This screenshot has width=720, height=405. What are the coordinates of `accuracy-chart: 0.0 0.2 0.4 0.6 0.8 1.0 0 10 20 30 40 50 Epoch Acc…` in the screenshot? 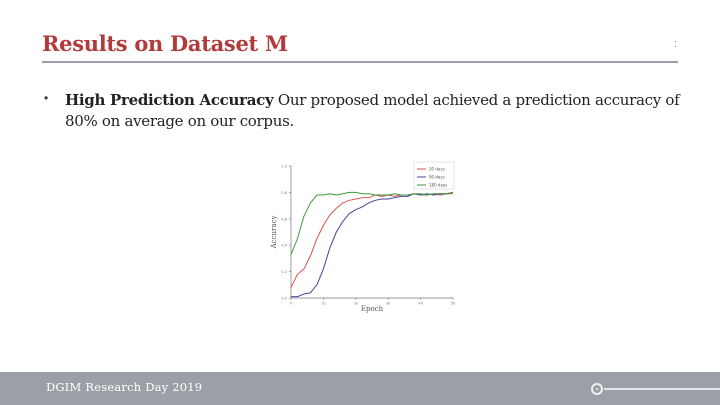 It's located at (362, 237).